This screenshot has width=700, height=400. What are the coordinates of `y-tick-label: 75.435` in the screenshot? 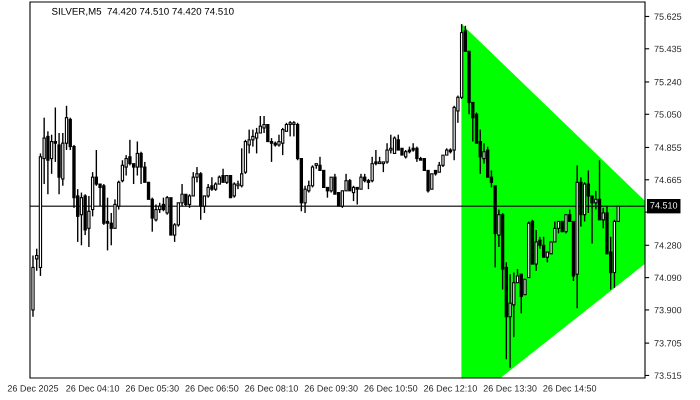 It's located at (668, 49).